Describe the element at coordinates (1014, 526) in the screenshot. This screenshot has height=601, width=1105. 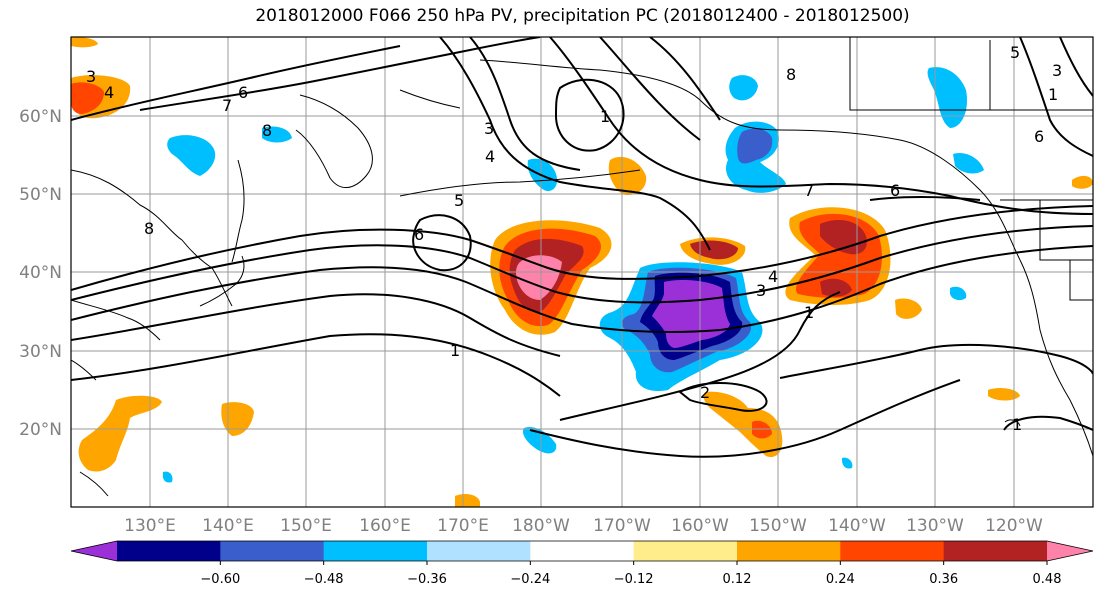
I see `lon-label: 120°W` at that location.